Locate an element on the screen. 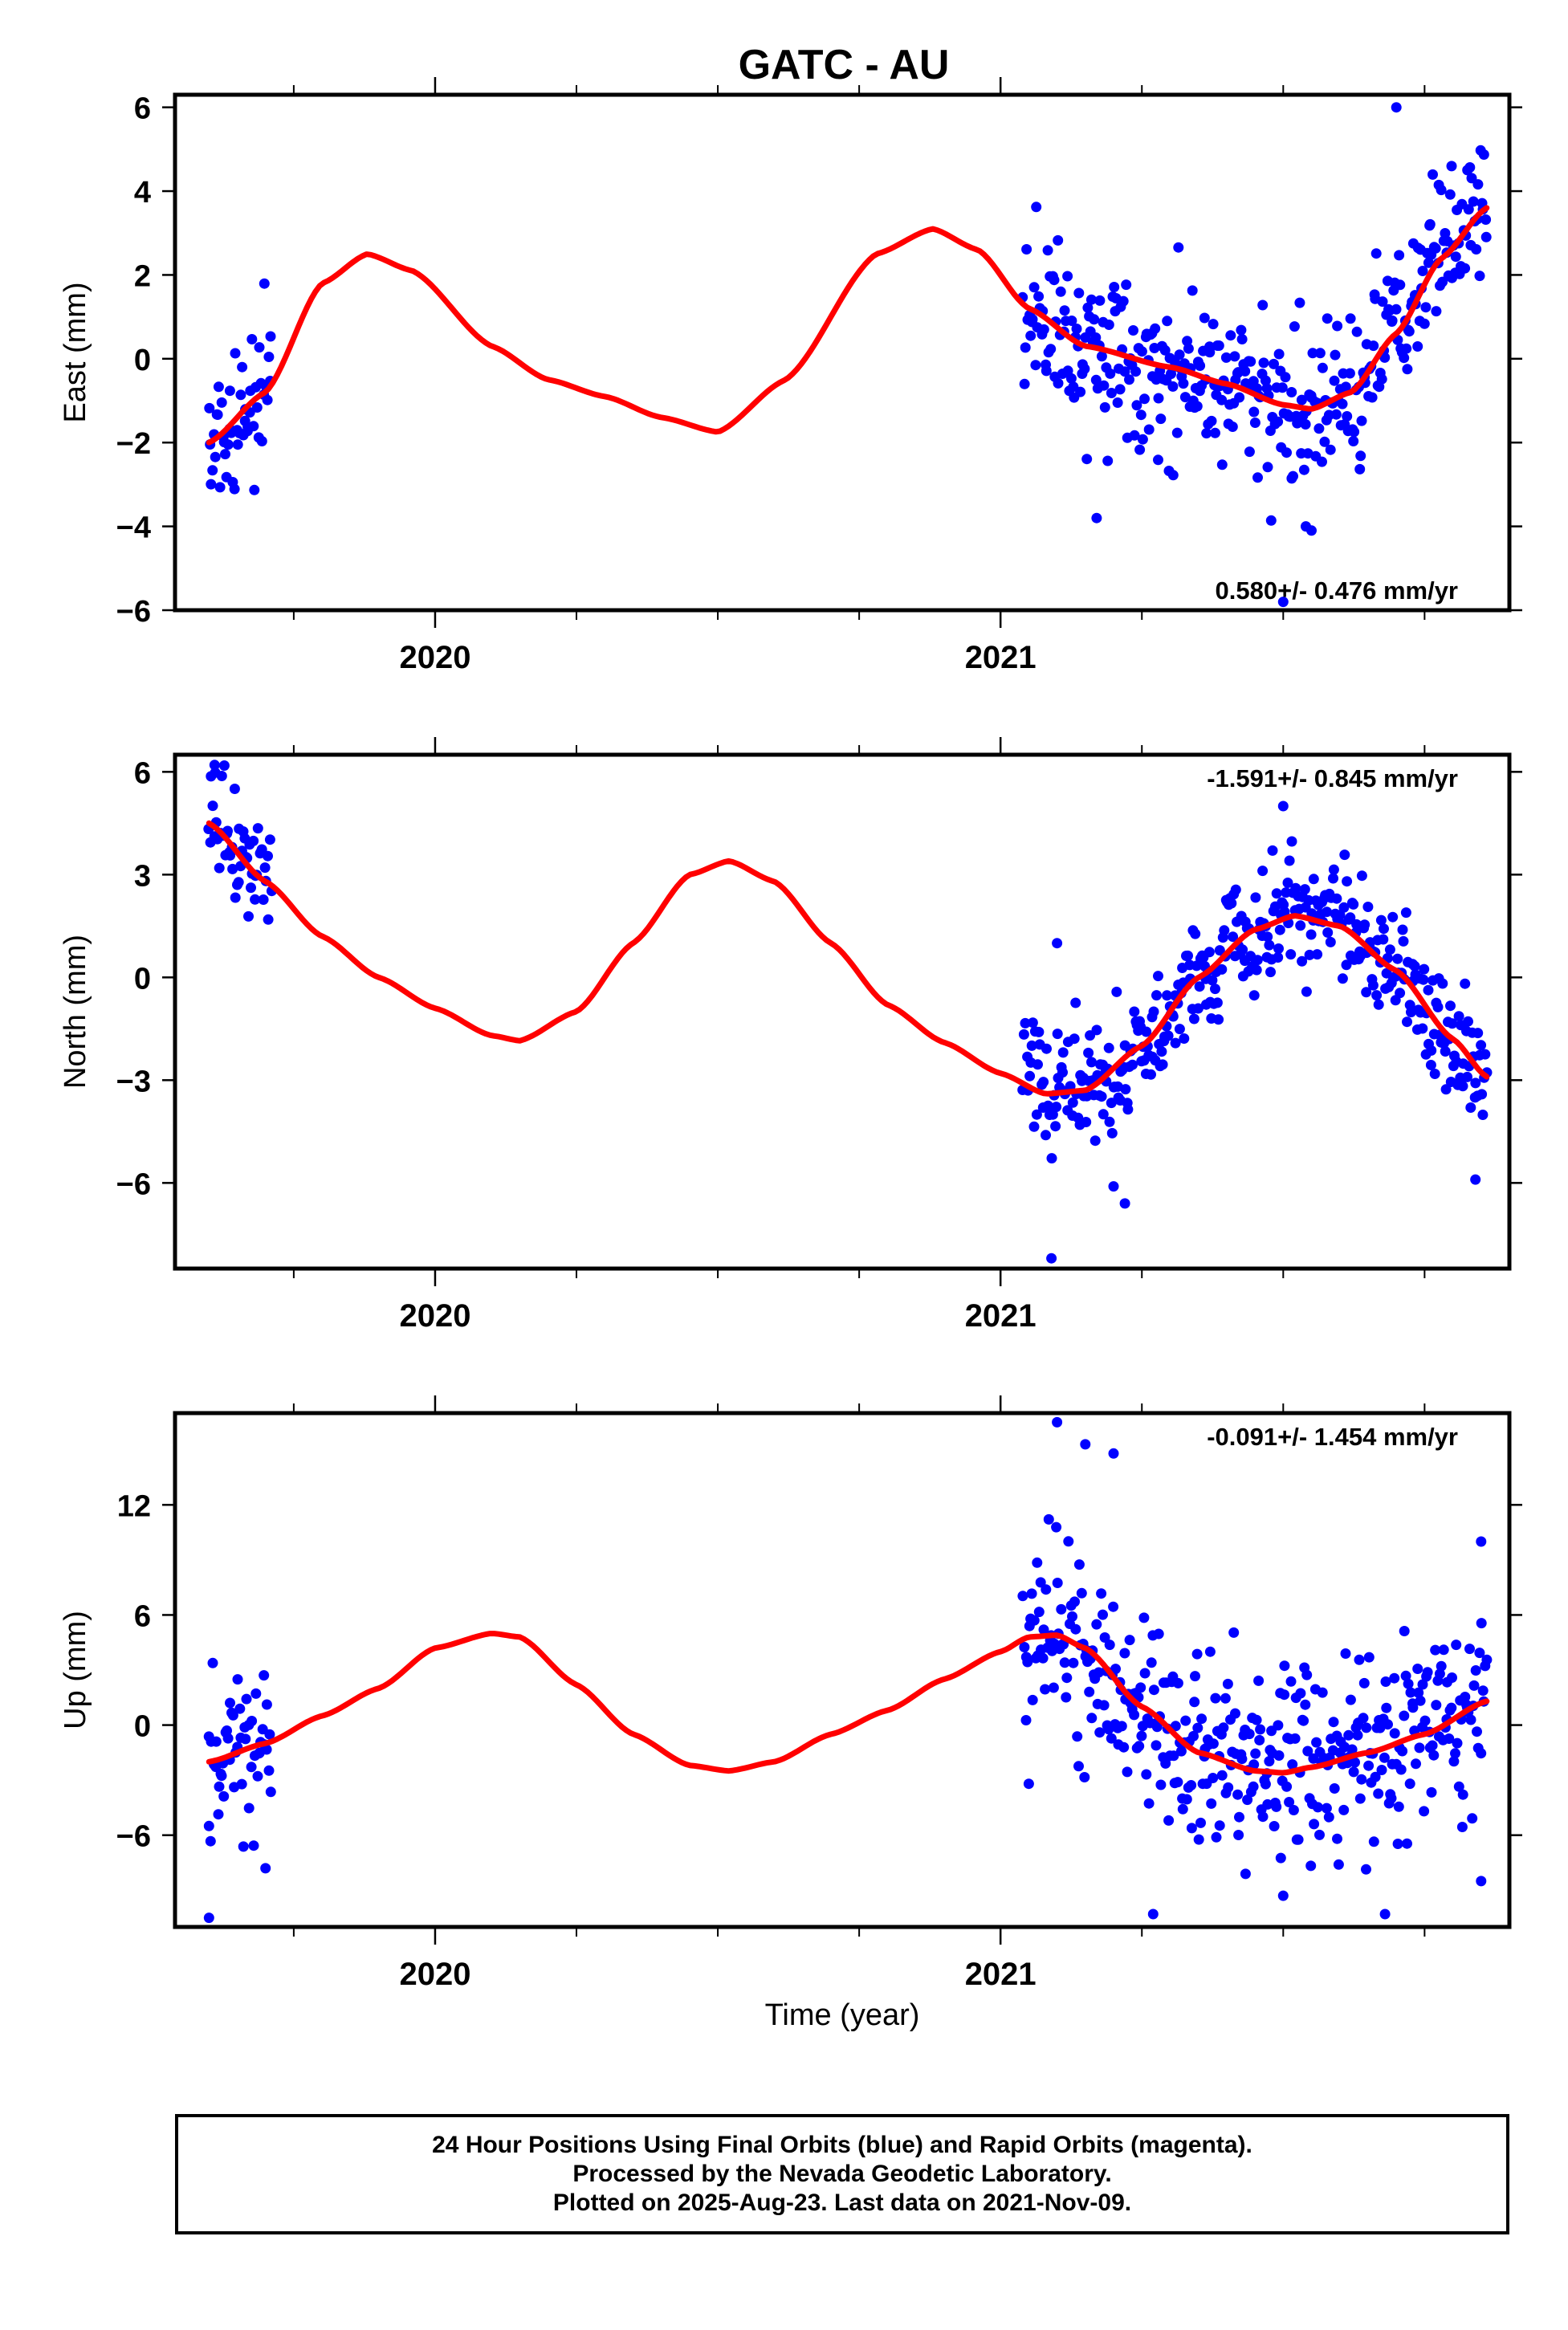  x-tick-label: 2020 is located at coordinates (434, 1974).